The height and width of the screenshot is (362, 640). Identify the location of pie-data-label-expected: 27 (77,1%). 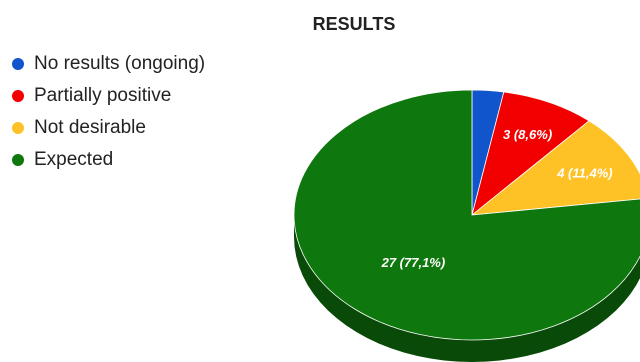
(413, 262).